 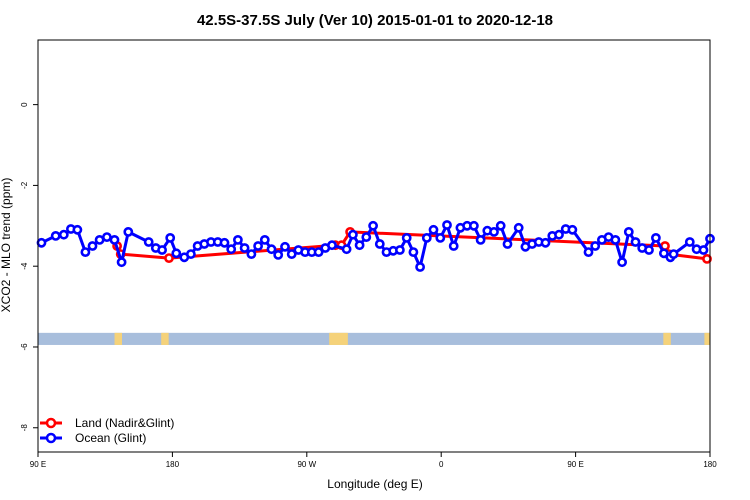 I want to click on legend: Land (Nadir&Glint) Ocean (Glint), so click(x=107, y=430).